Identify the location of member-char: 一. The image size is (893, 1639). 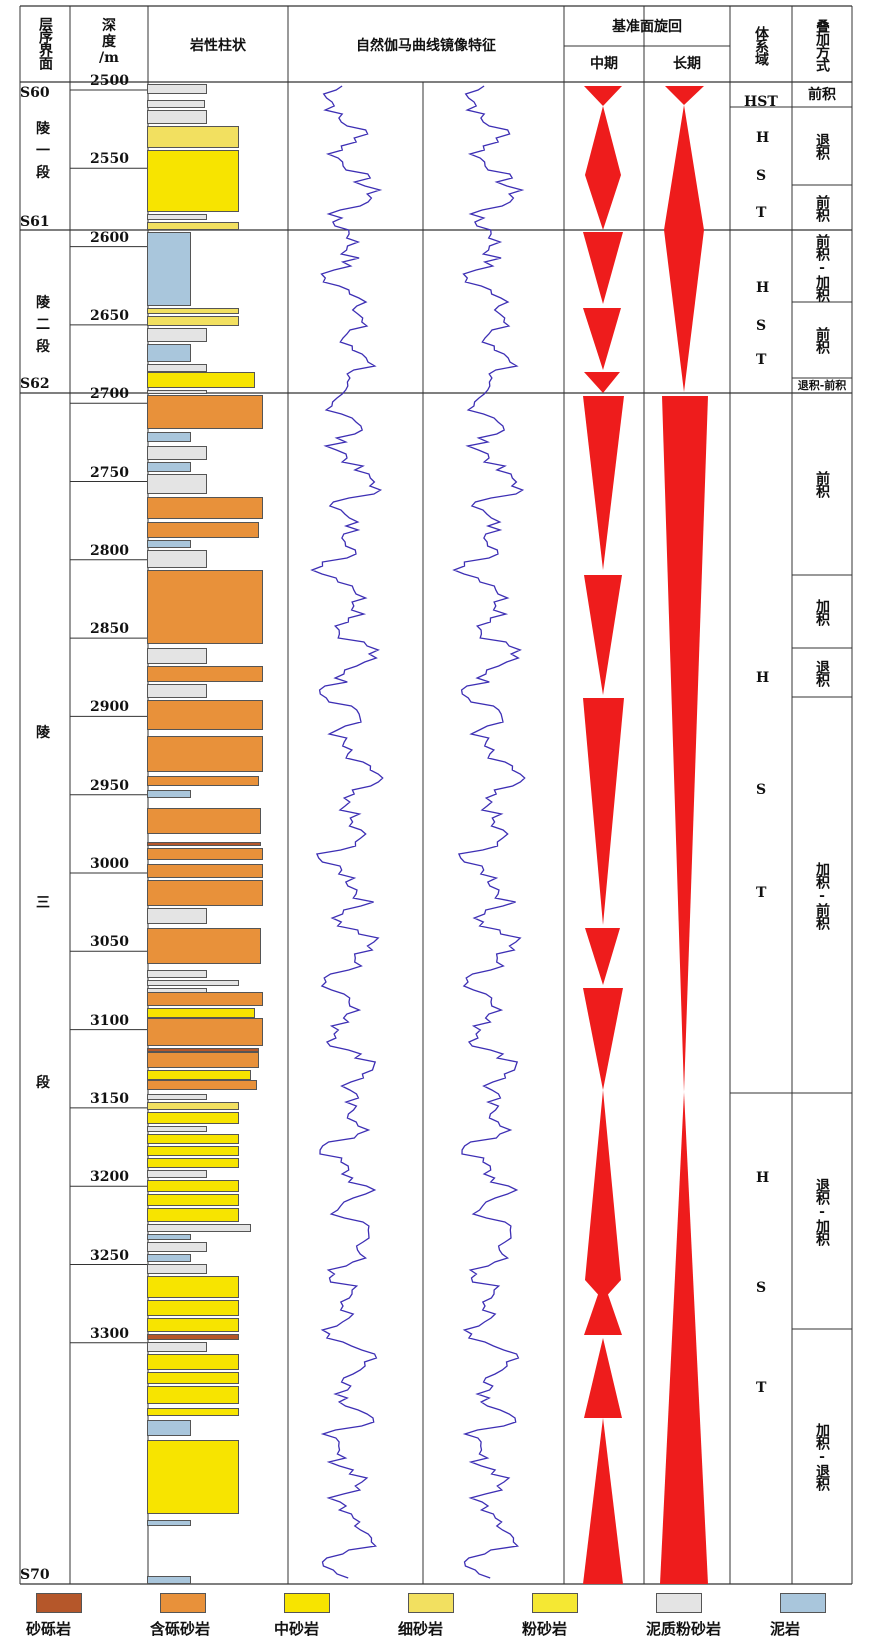
(43, 151).